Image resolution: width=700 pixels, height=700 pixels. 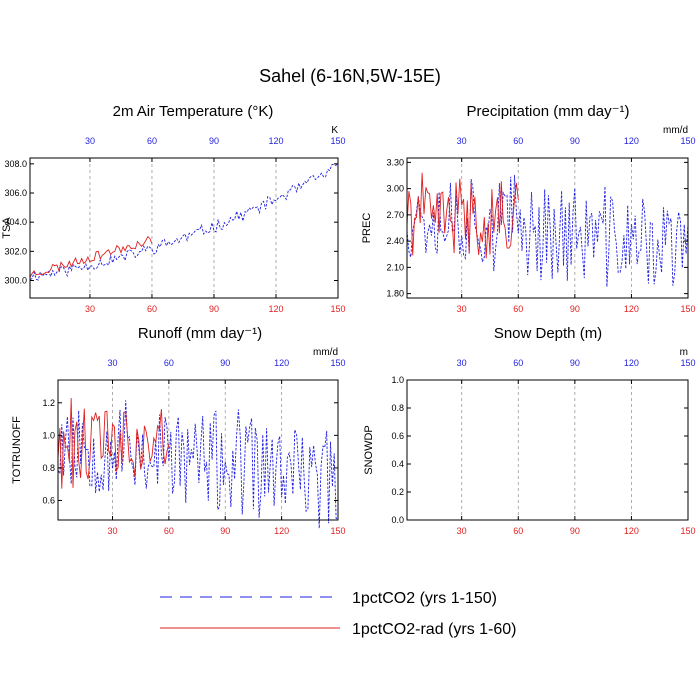 I want to click on figure-title: Sahel (6-16N,5W-15E), so click(x=350, y=76).